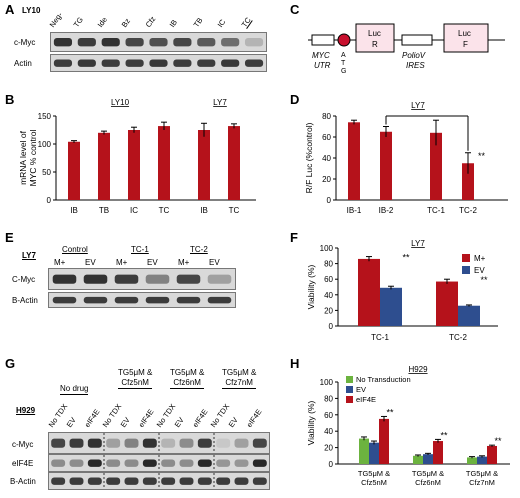 Image resolution: width=520 pixels, height=498 pixels. What do you see at coordinates (482, 482) in the screenshot?
I see `x-tick-label: Cfz7nM` at bounding box center [482, 482].